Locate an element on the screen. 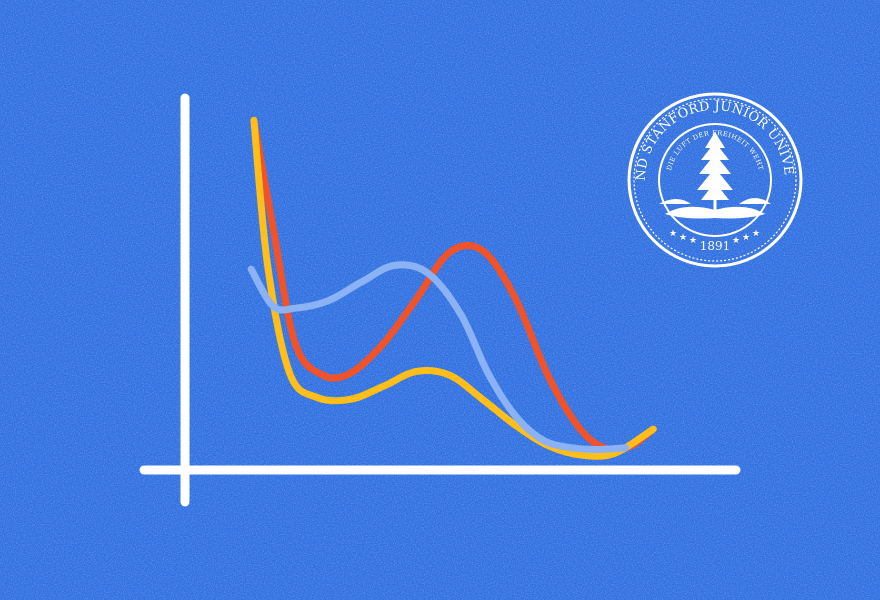 The image size is (880, 600). seal-inner-ring is located at coordinates (715, 180).